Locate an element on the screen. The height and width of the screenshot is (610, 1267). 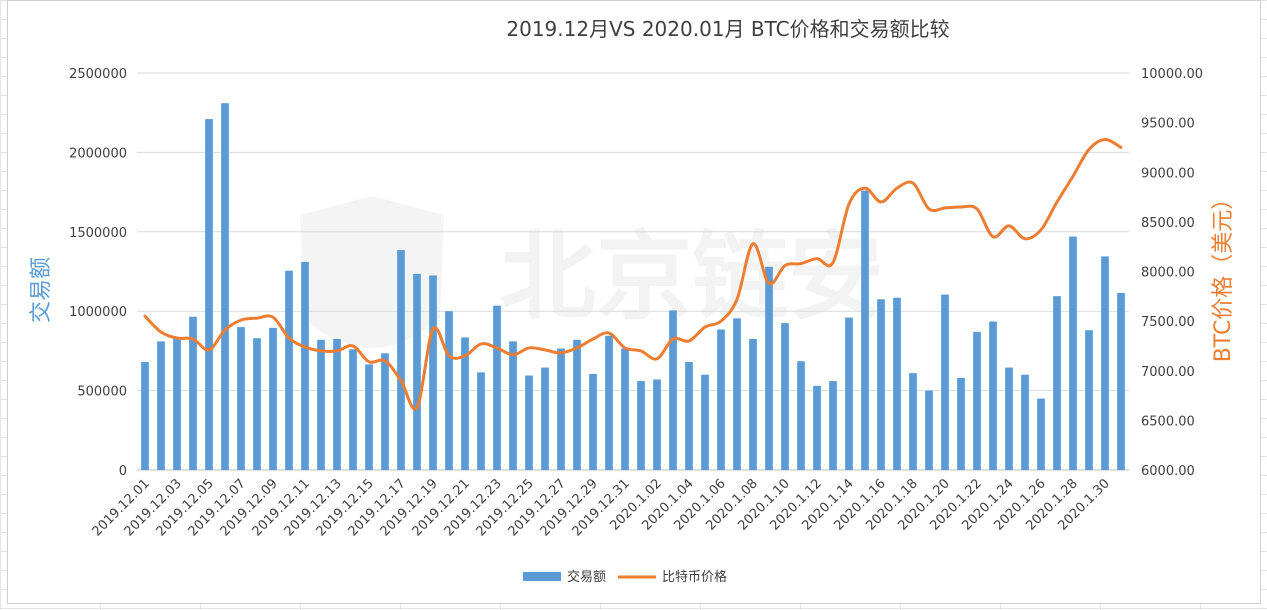
watermark-text: 北京链安 is located at coordinates (692, 277).